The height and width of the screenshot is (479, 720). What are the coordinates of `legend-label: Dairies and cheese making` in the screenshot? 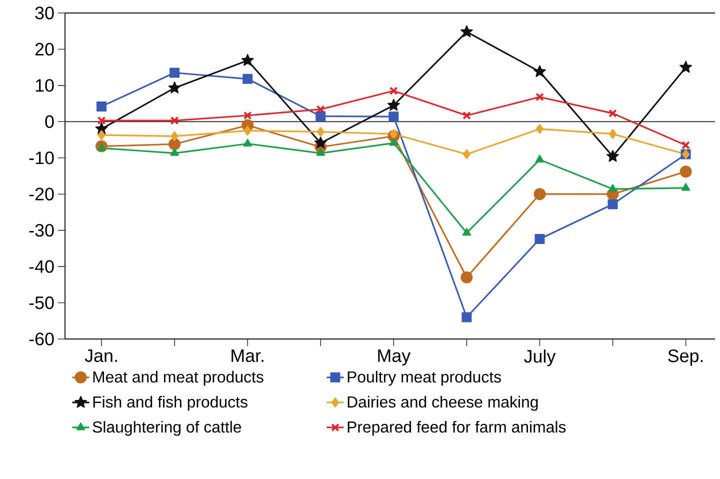 It's located at (443, 403).